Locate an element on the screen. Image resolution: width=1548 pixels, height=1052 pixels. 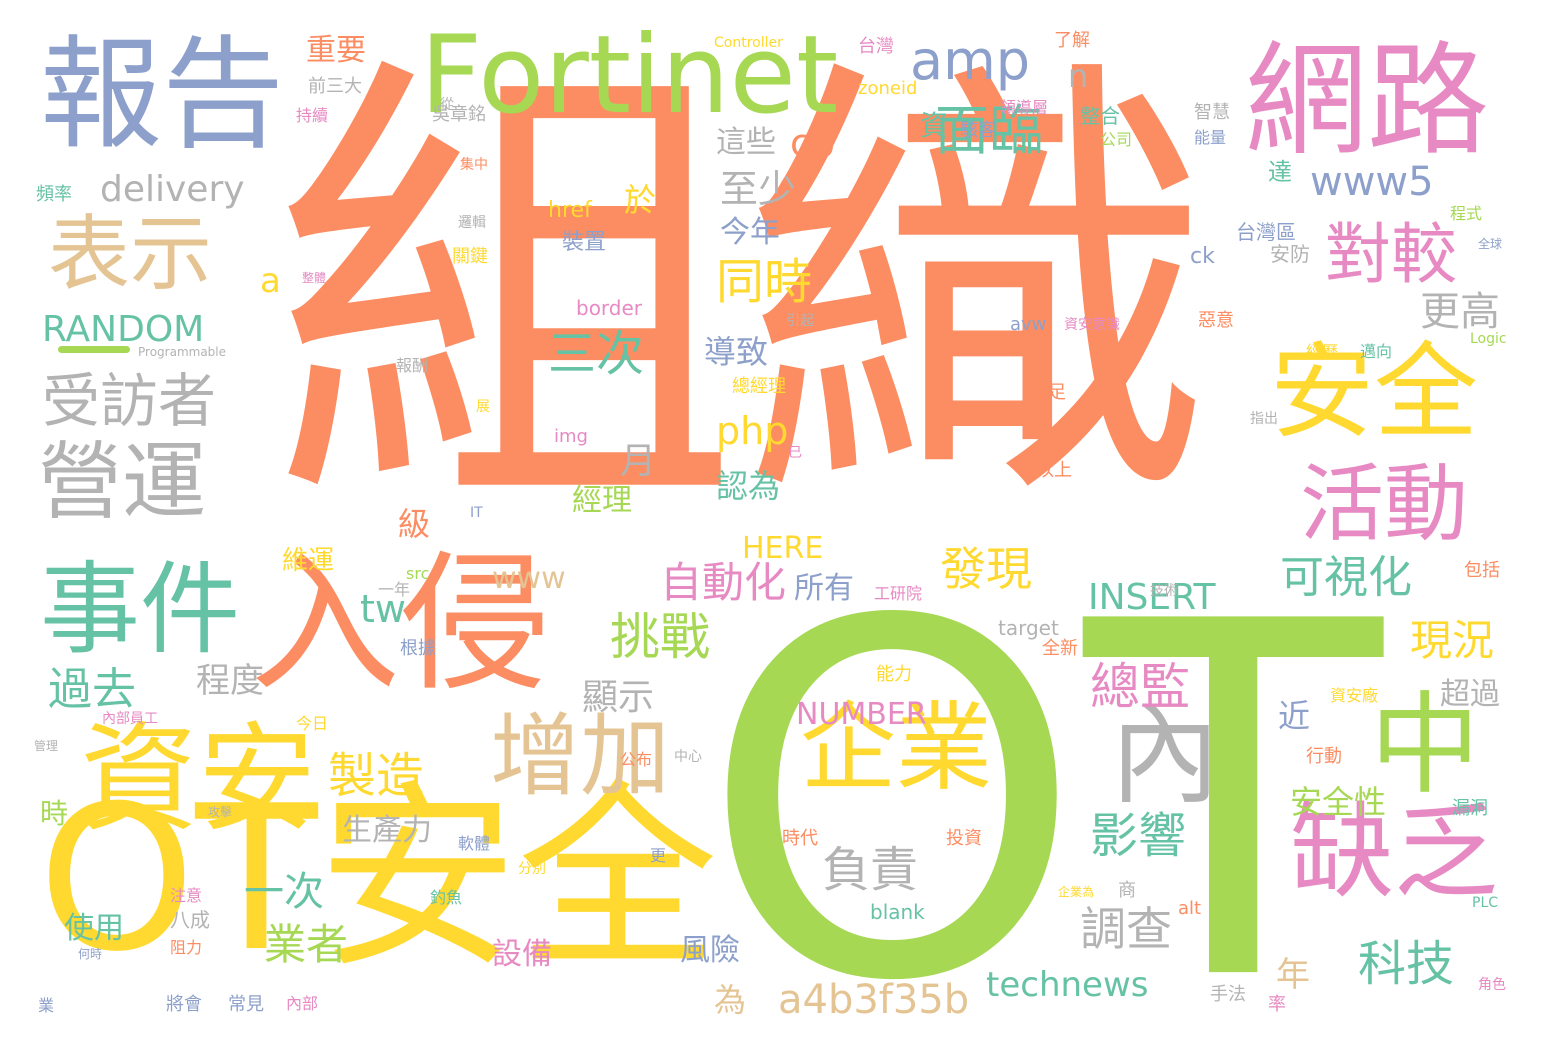
cloud-word: 業 is located at coordinates (46, 1005).